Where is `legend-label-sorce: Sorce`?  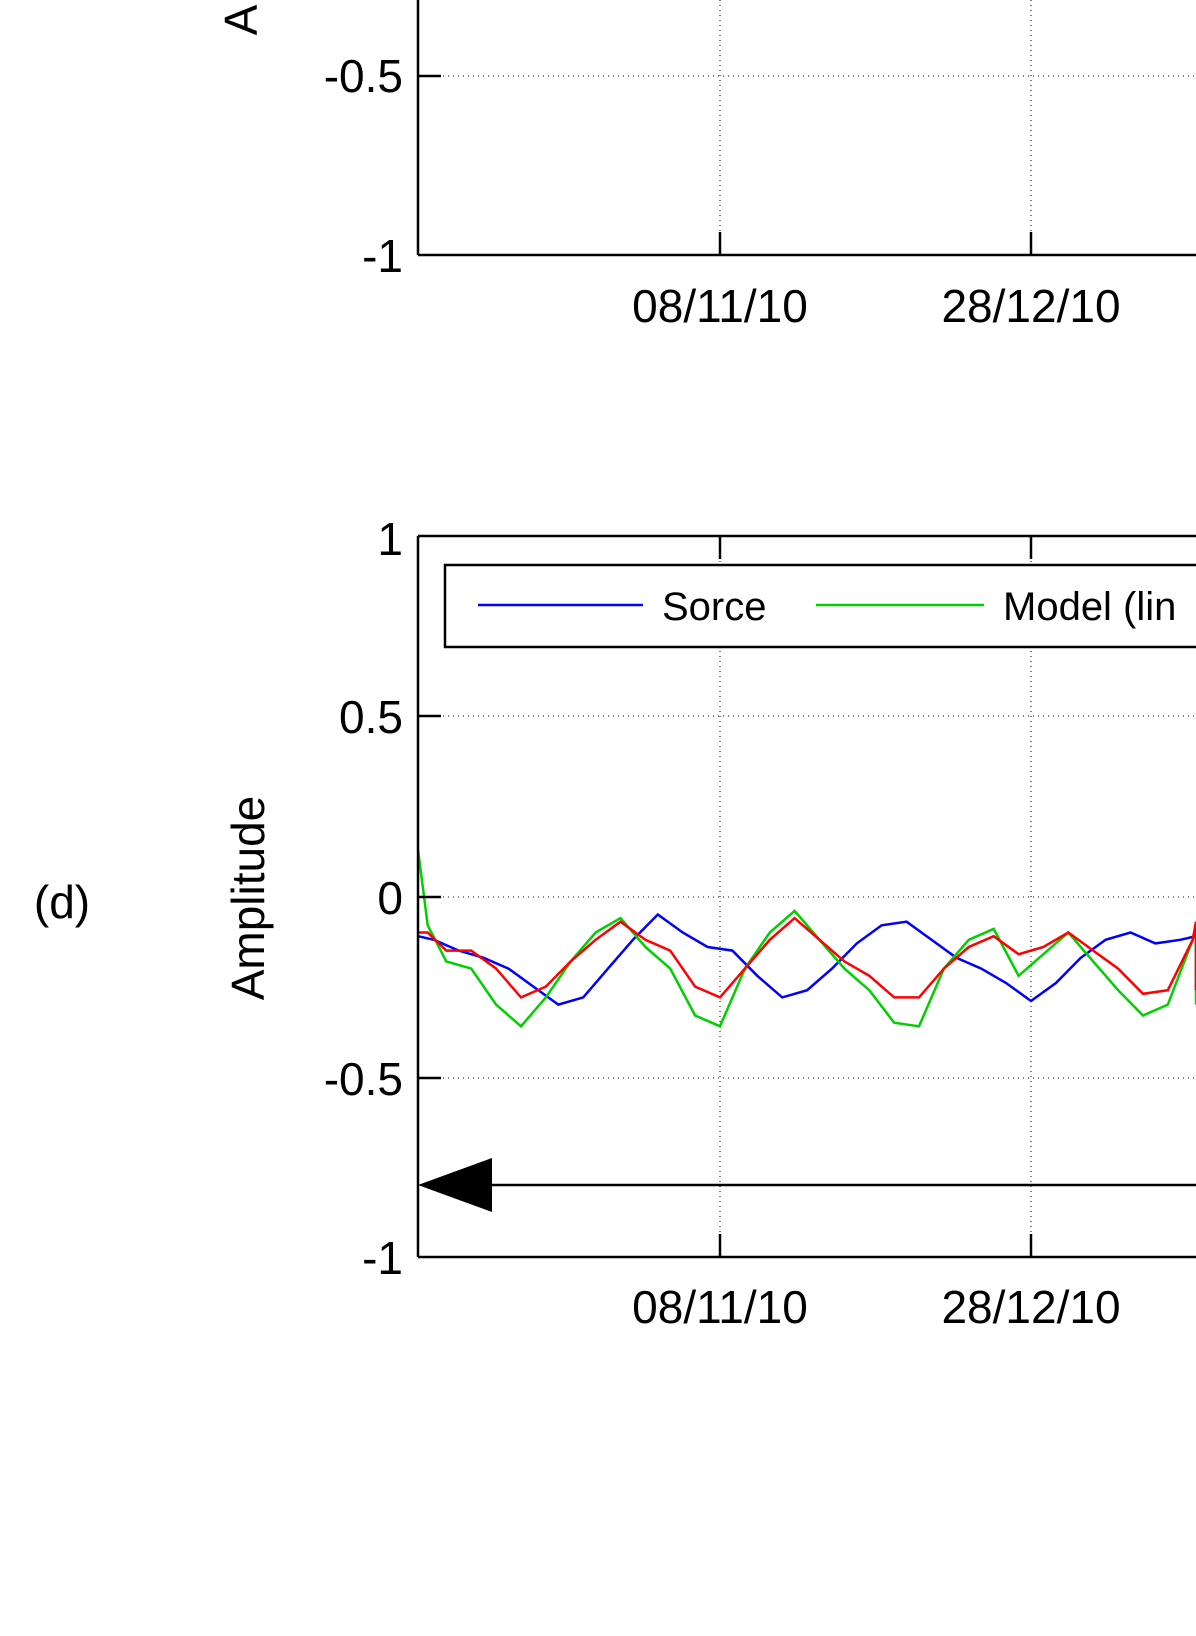 legend-label-sorce: Sorce is located at coordinates (714, 607).